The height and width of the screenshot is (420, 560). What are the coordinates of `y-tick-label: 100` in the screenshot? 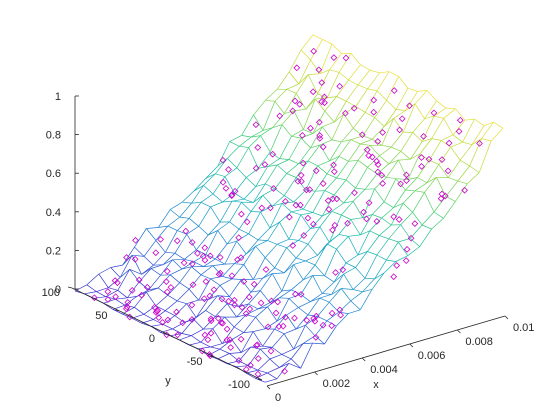 It's located at (51, 293).